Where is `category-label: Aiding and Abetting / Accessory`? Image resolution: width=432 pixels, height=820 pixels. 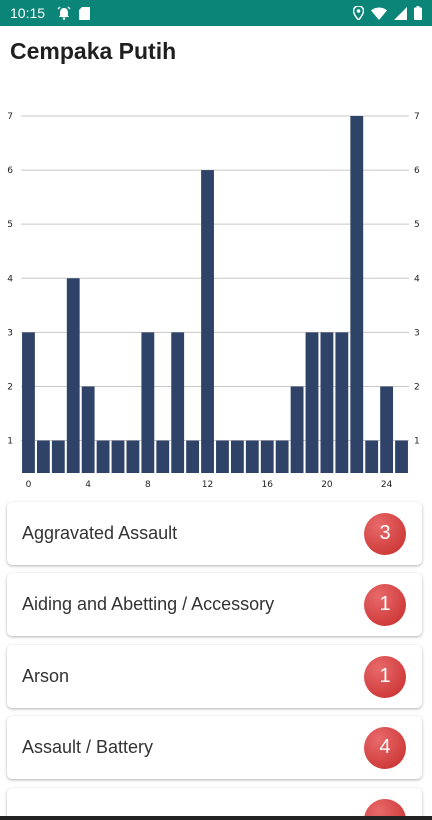
category-label: Aiding and Abetting / Accessory is located at coordinates (148, 604).